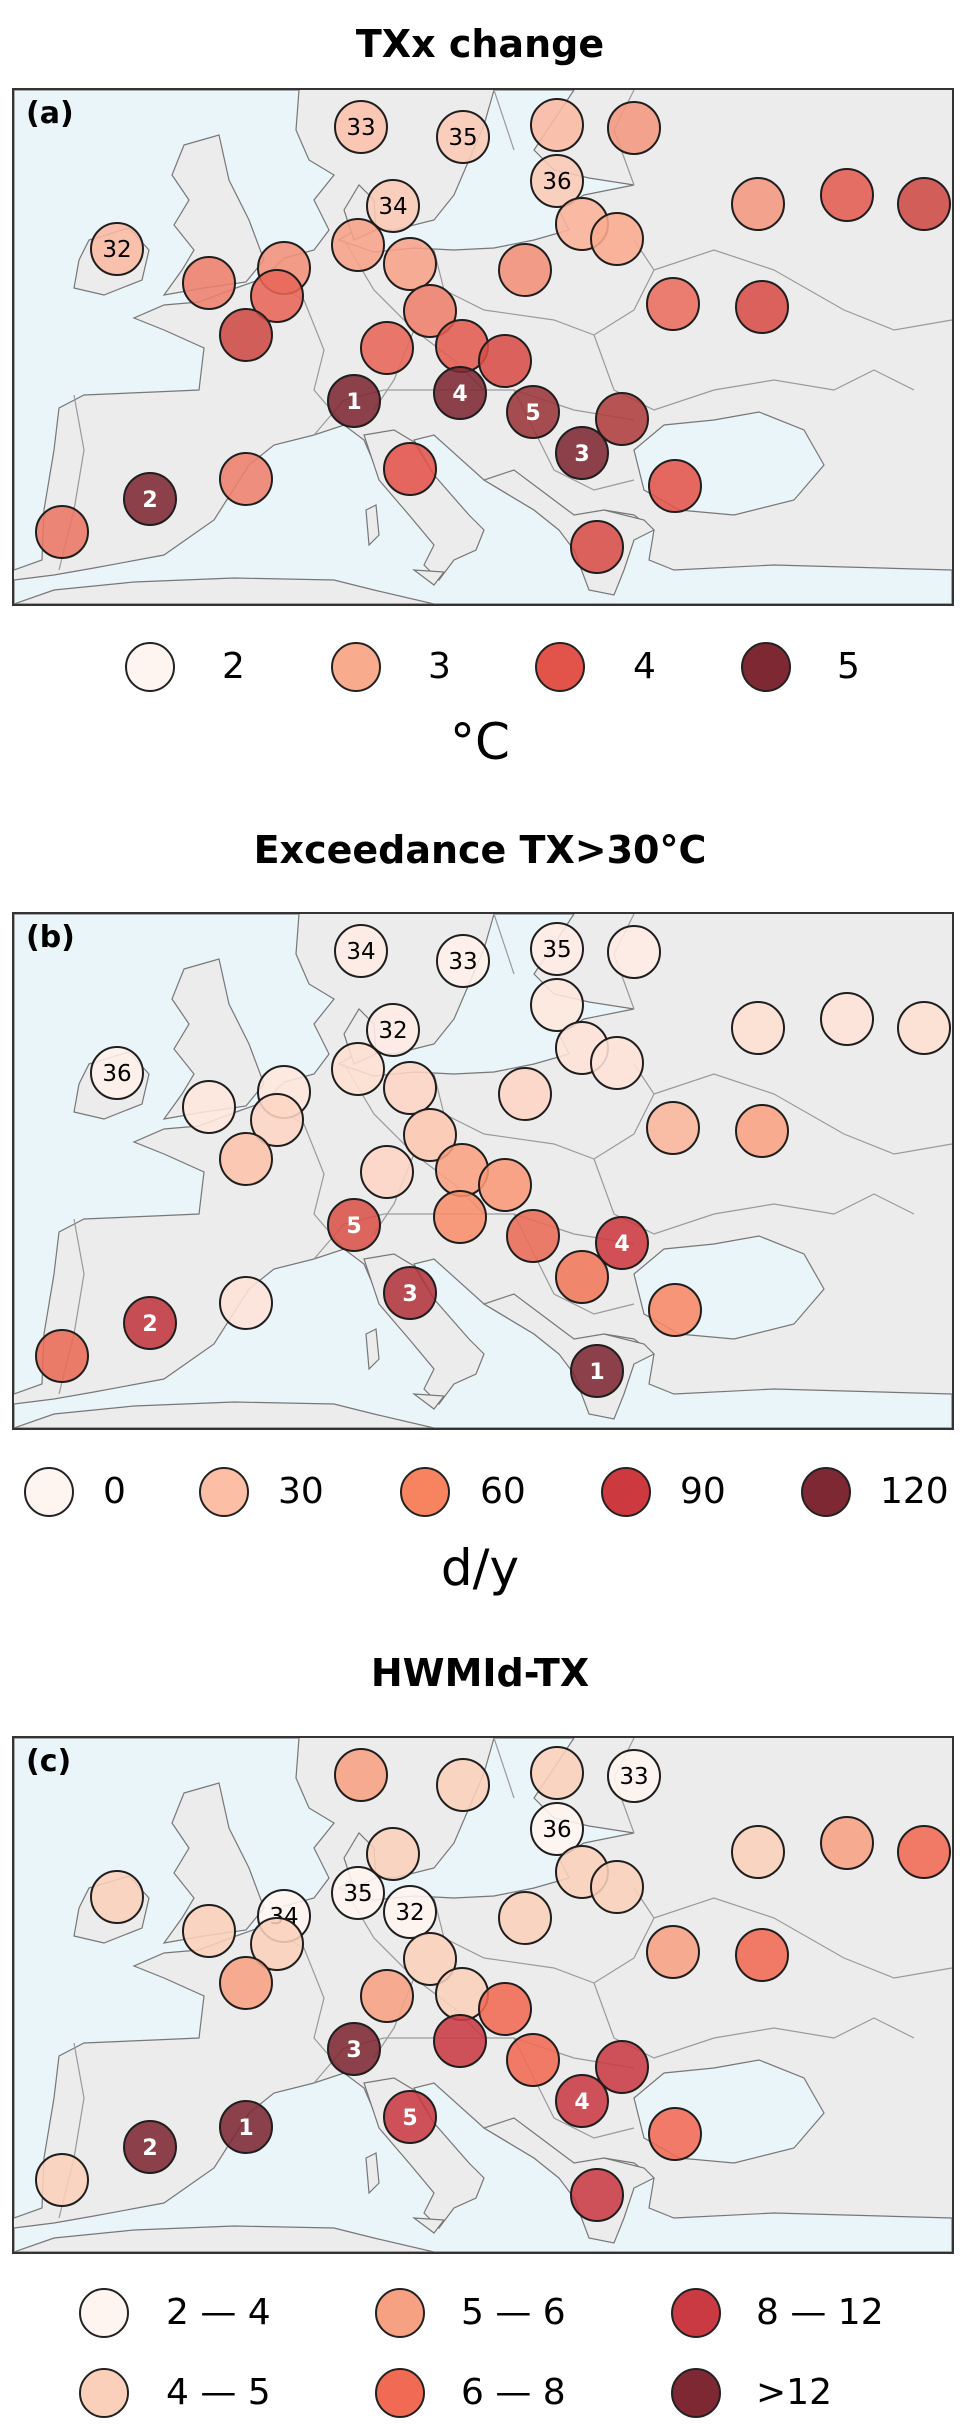 The height and width of the screenshot is (2430, 960). Describe the element at coordinates (703, 1491) in the screenshot. I see `legend-label: 90` at that location.